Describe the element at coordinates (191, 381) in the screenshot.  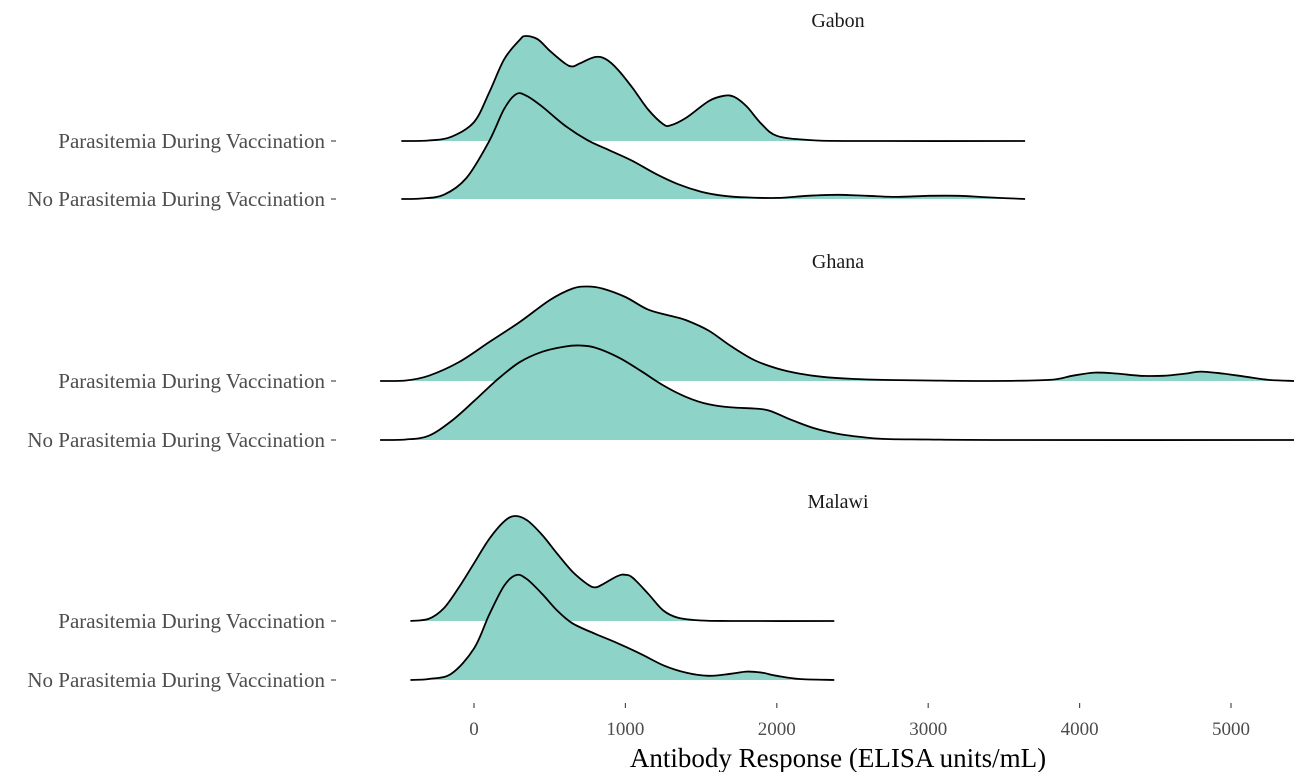
I see `y-tick-label-ghana-parasitemia-during-vaccination: Parasitemia During Vaccination` at that location.